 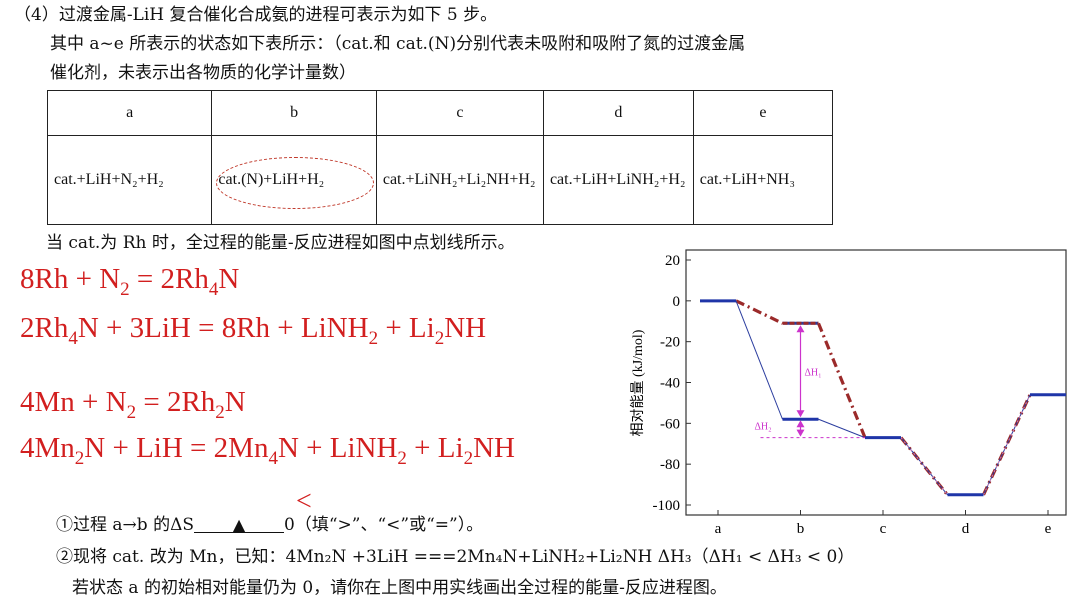 I want to click on y-tick-label: -40, so click(x=670, y=384).